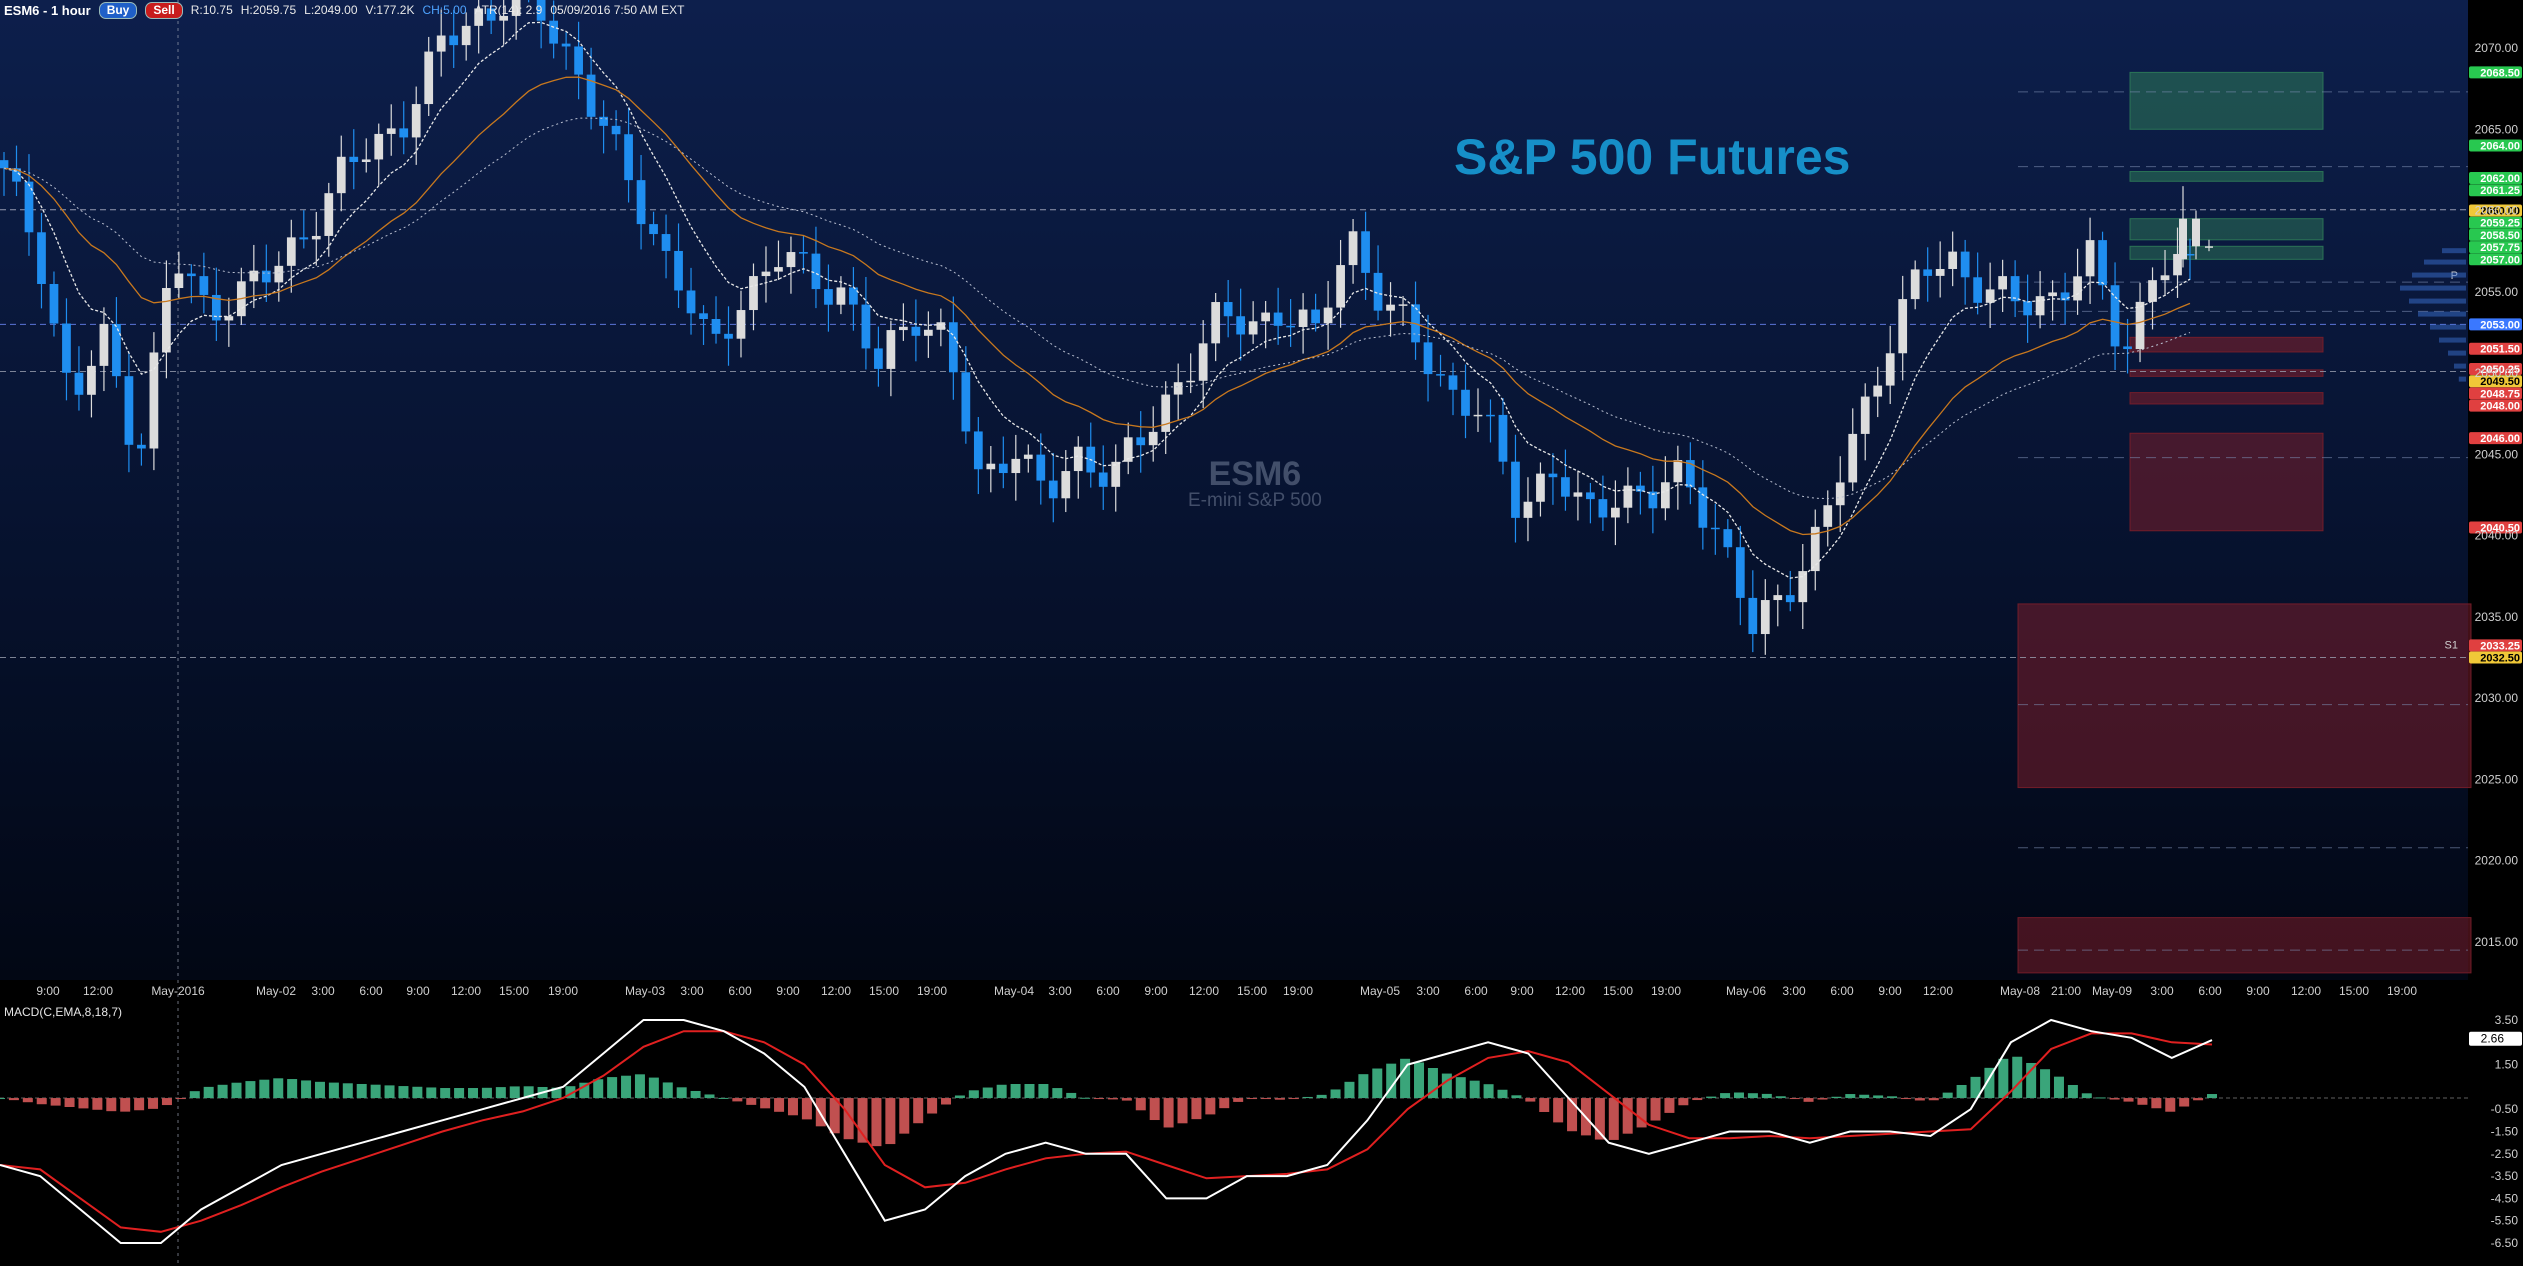 The width and height of the screenshot is (2523, 1266). Describe the element at coordinates (47, 10) in the screenshot. I see `symbol-timeframe: ESM6 - 1 hour` at that location.